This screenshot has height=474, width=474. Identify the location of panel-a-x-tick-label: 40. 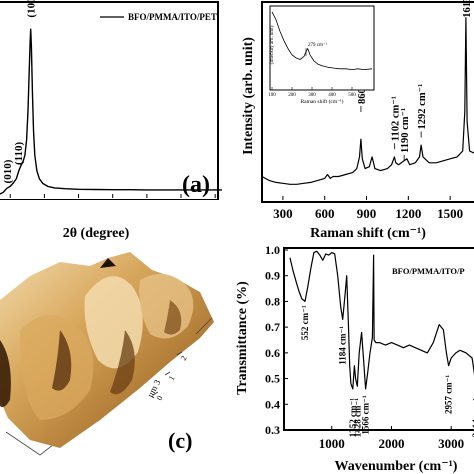
(78, 210).